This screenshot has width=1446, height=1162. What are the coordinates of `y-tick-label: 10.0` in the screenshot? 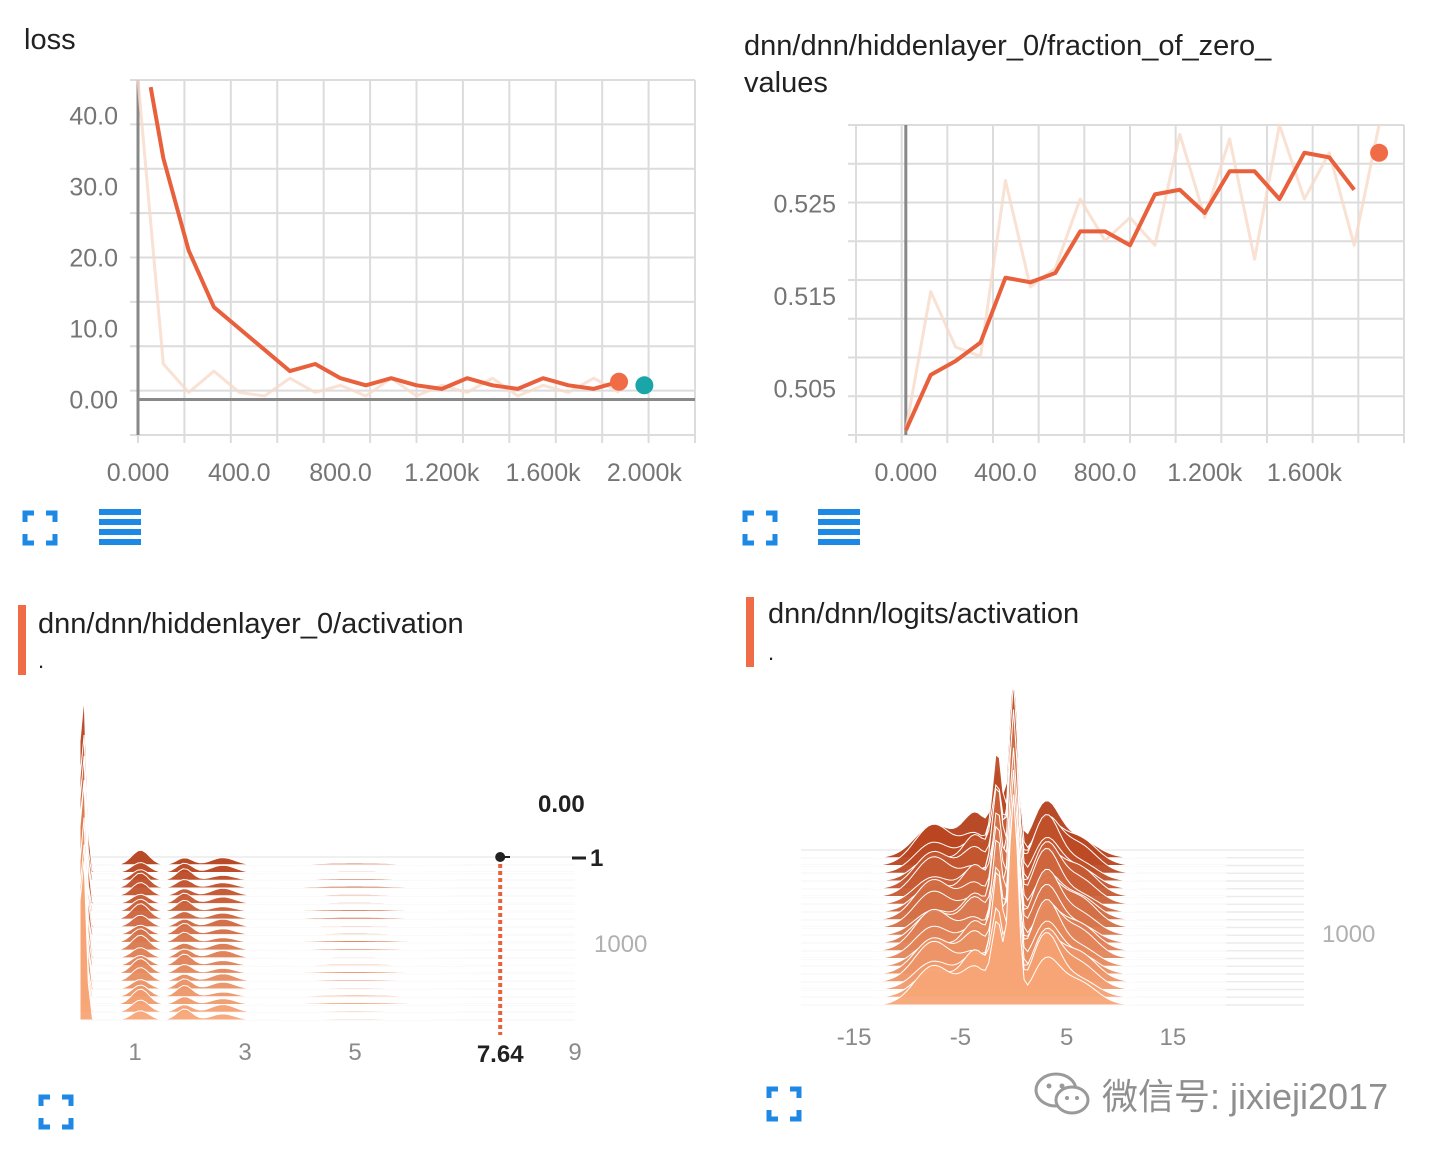 It's located at (93, 330).